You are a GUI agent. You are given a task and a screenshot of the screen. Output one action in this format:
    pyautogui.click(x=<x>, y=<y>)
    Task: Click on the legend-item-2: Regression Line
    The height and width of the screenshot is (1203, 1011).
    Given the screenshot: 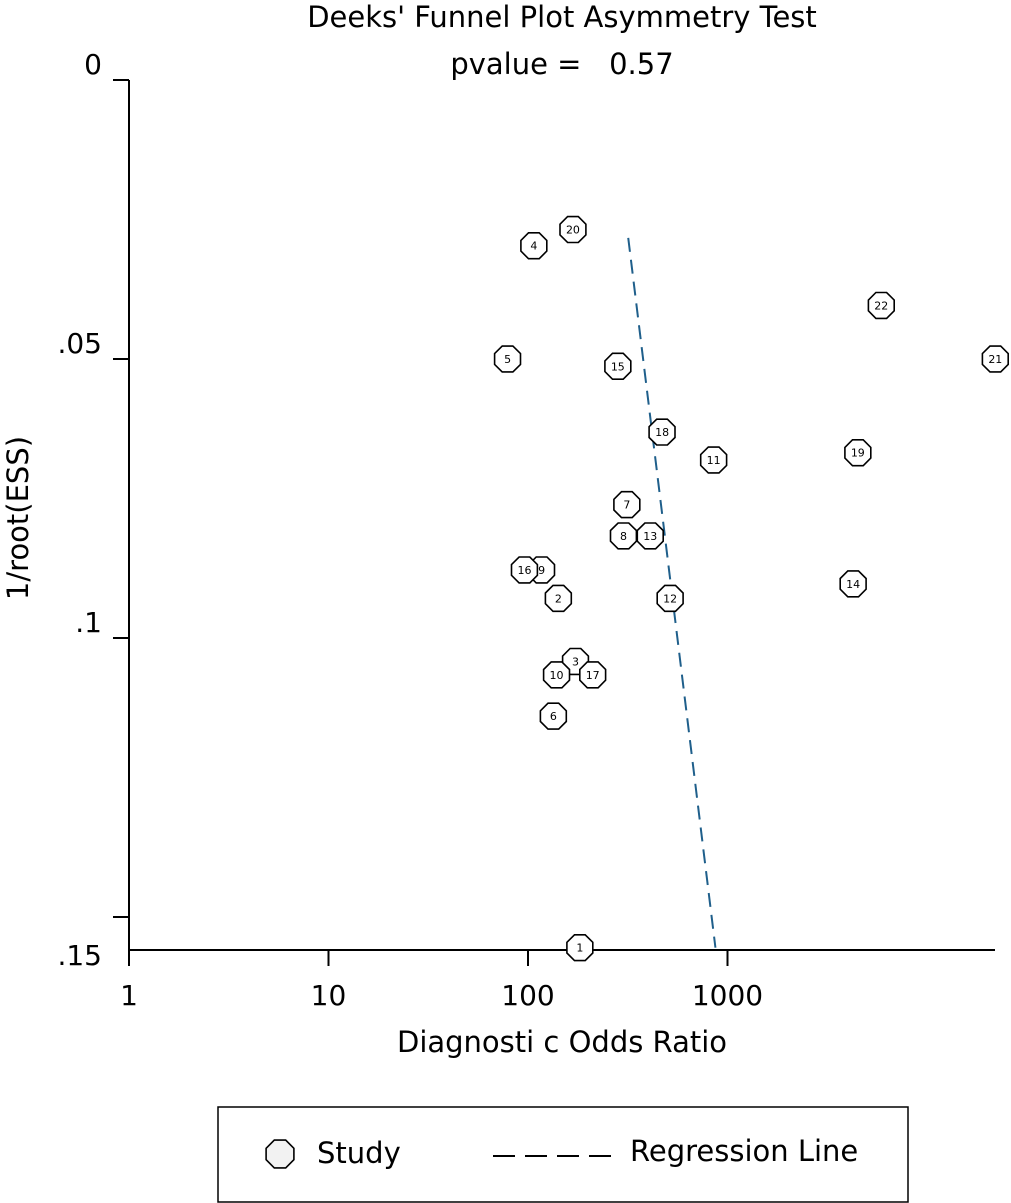 What is the action you would take?
    pyautogui.click(x=675, y=1151)
    